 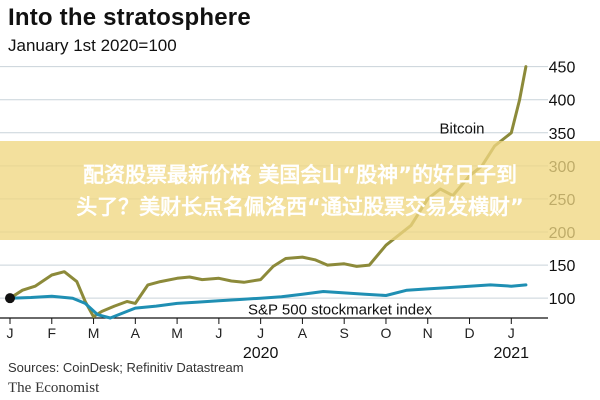 What do you see at coordinates (260, 333) in the screenshot?
I see `x-tick-label-6: J` at bounding box center [260, 333].